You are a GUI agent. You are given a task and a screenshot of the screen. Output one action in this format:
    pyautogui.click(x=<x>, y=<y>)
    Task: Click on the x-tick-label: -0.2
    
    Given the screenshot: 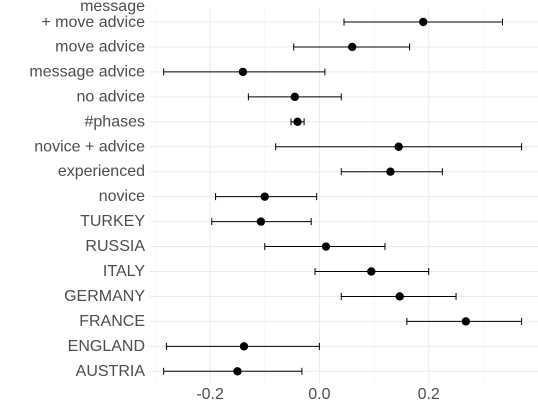 What is the action you would take?
    pyautogui.click(x=210, y=394)
    